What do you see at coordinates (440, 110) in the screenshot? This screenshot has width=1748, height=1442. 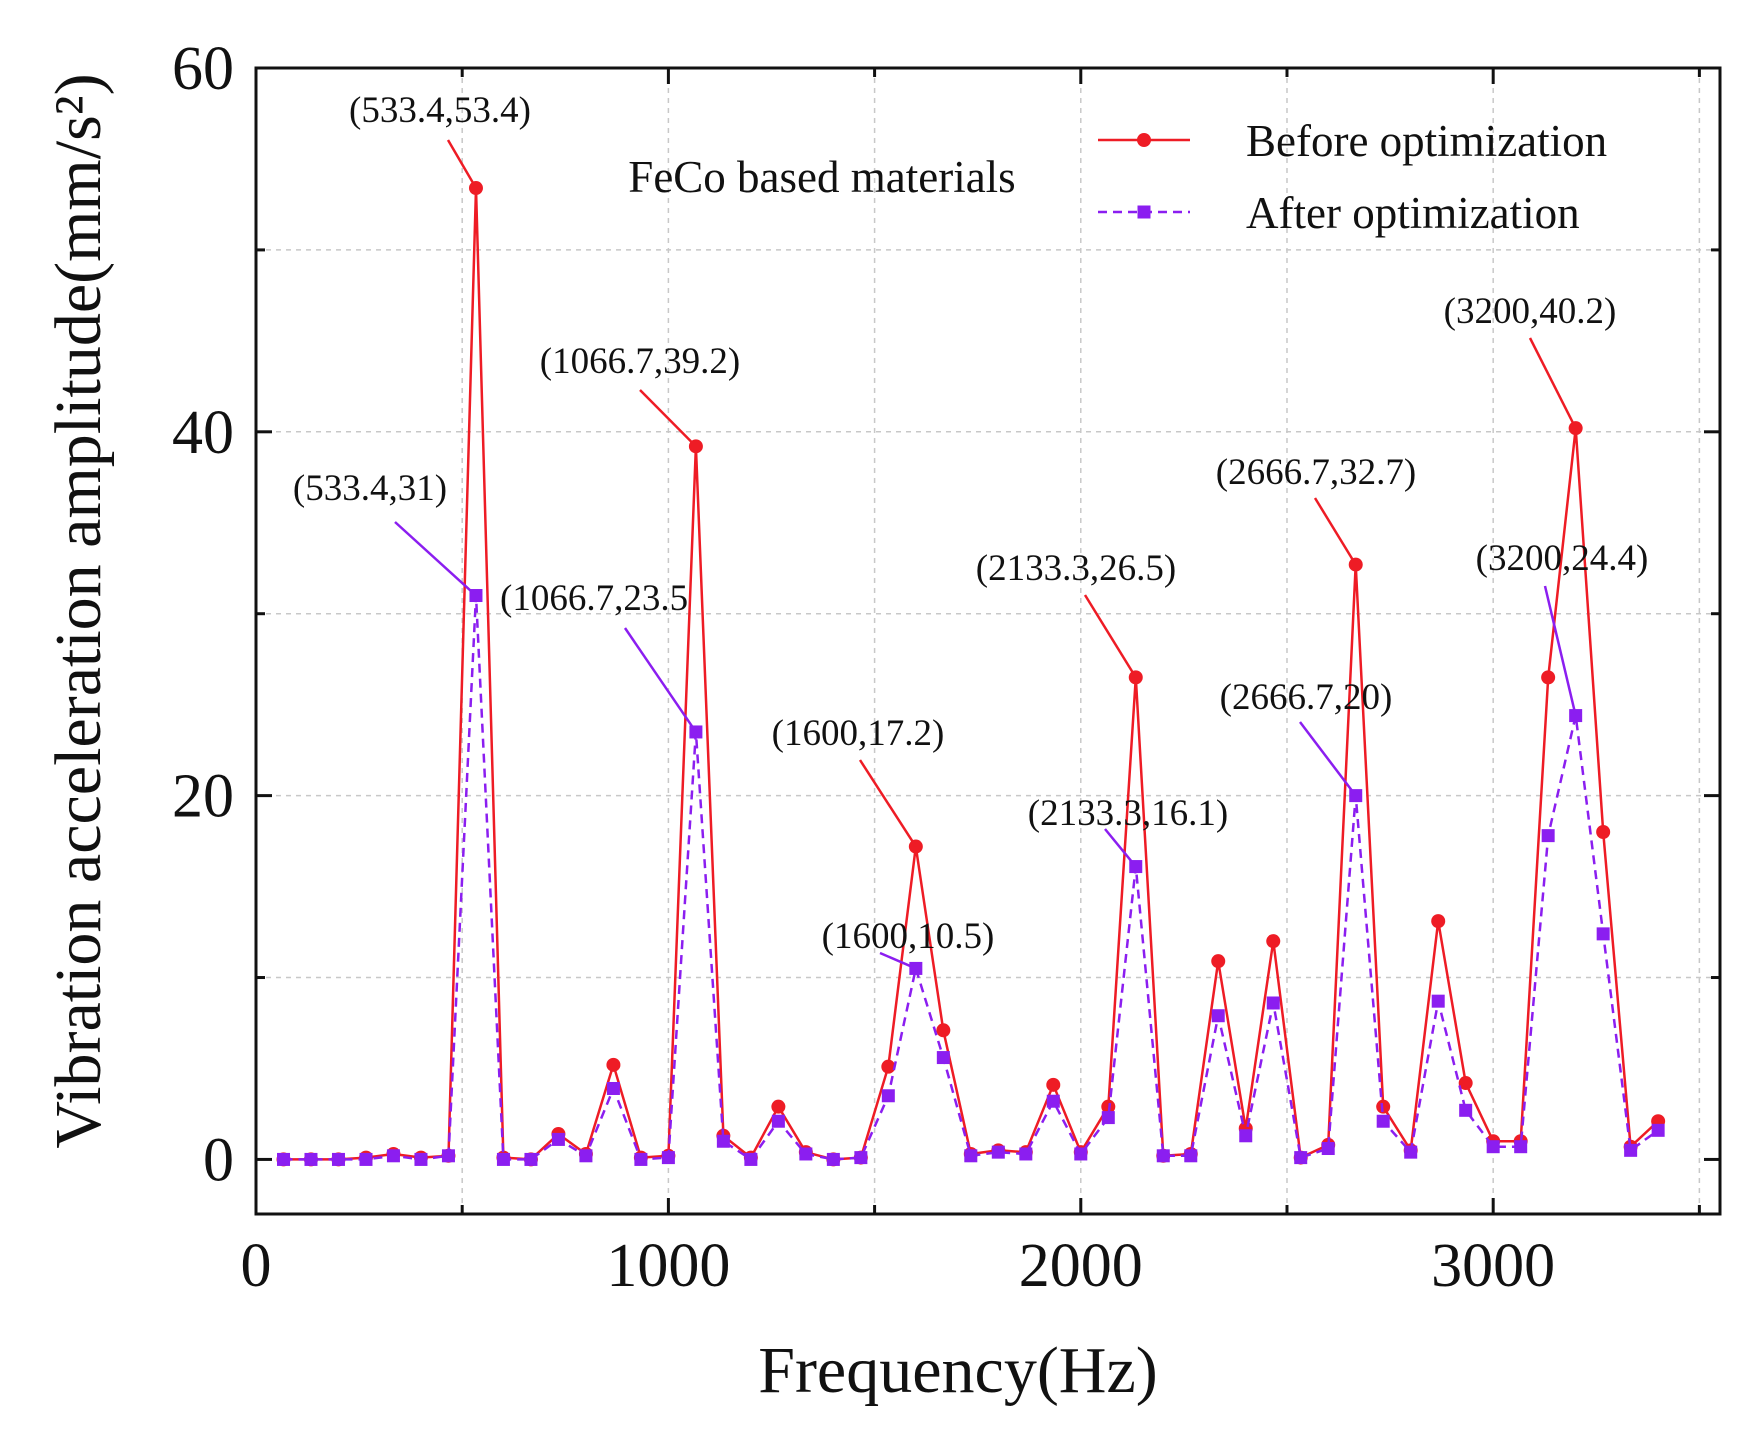 I see `annotation-label: (533.4,53.4)` at bounding box center [440, 110].